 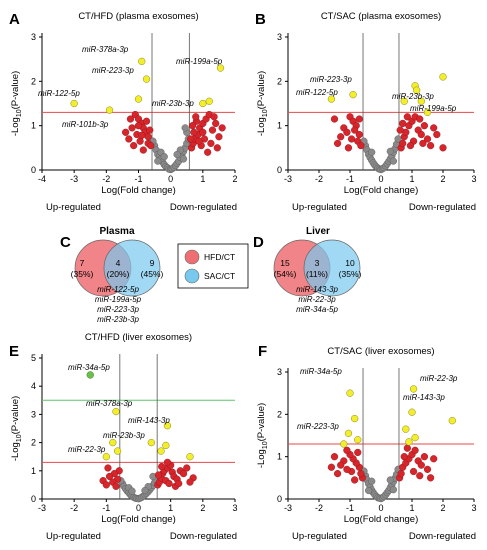 What do you see at coordinates (424, 397) in the screenshot?
I see `mirna-label: miR-143-3p` at bounding box center [424, 397].